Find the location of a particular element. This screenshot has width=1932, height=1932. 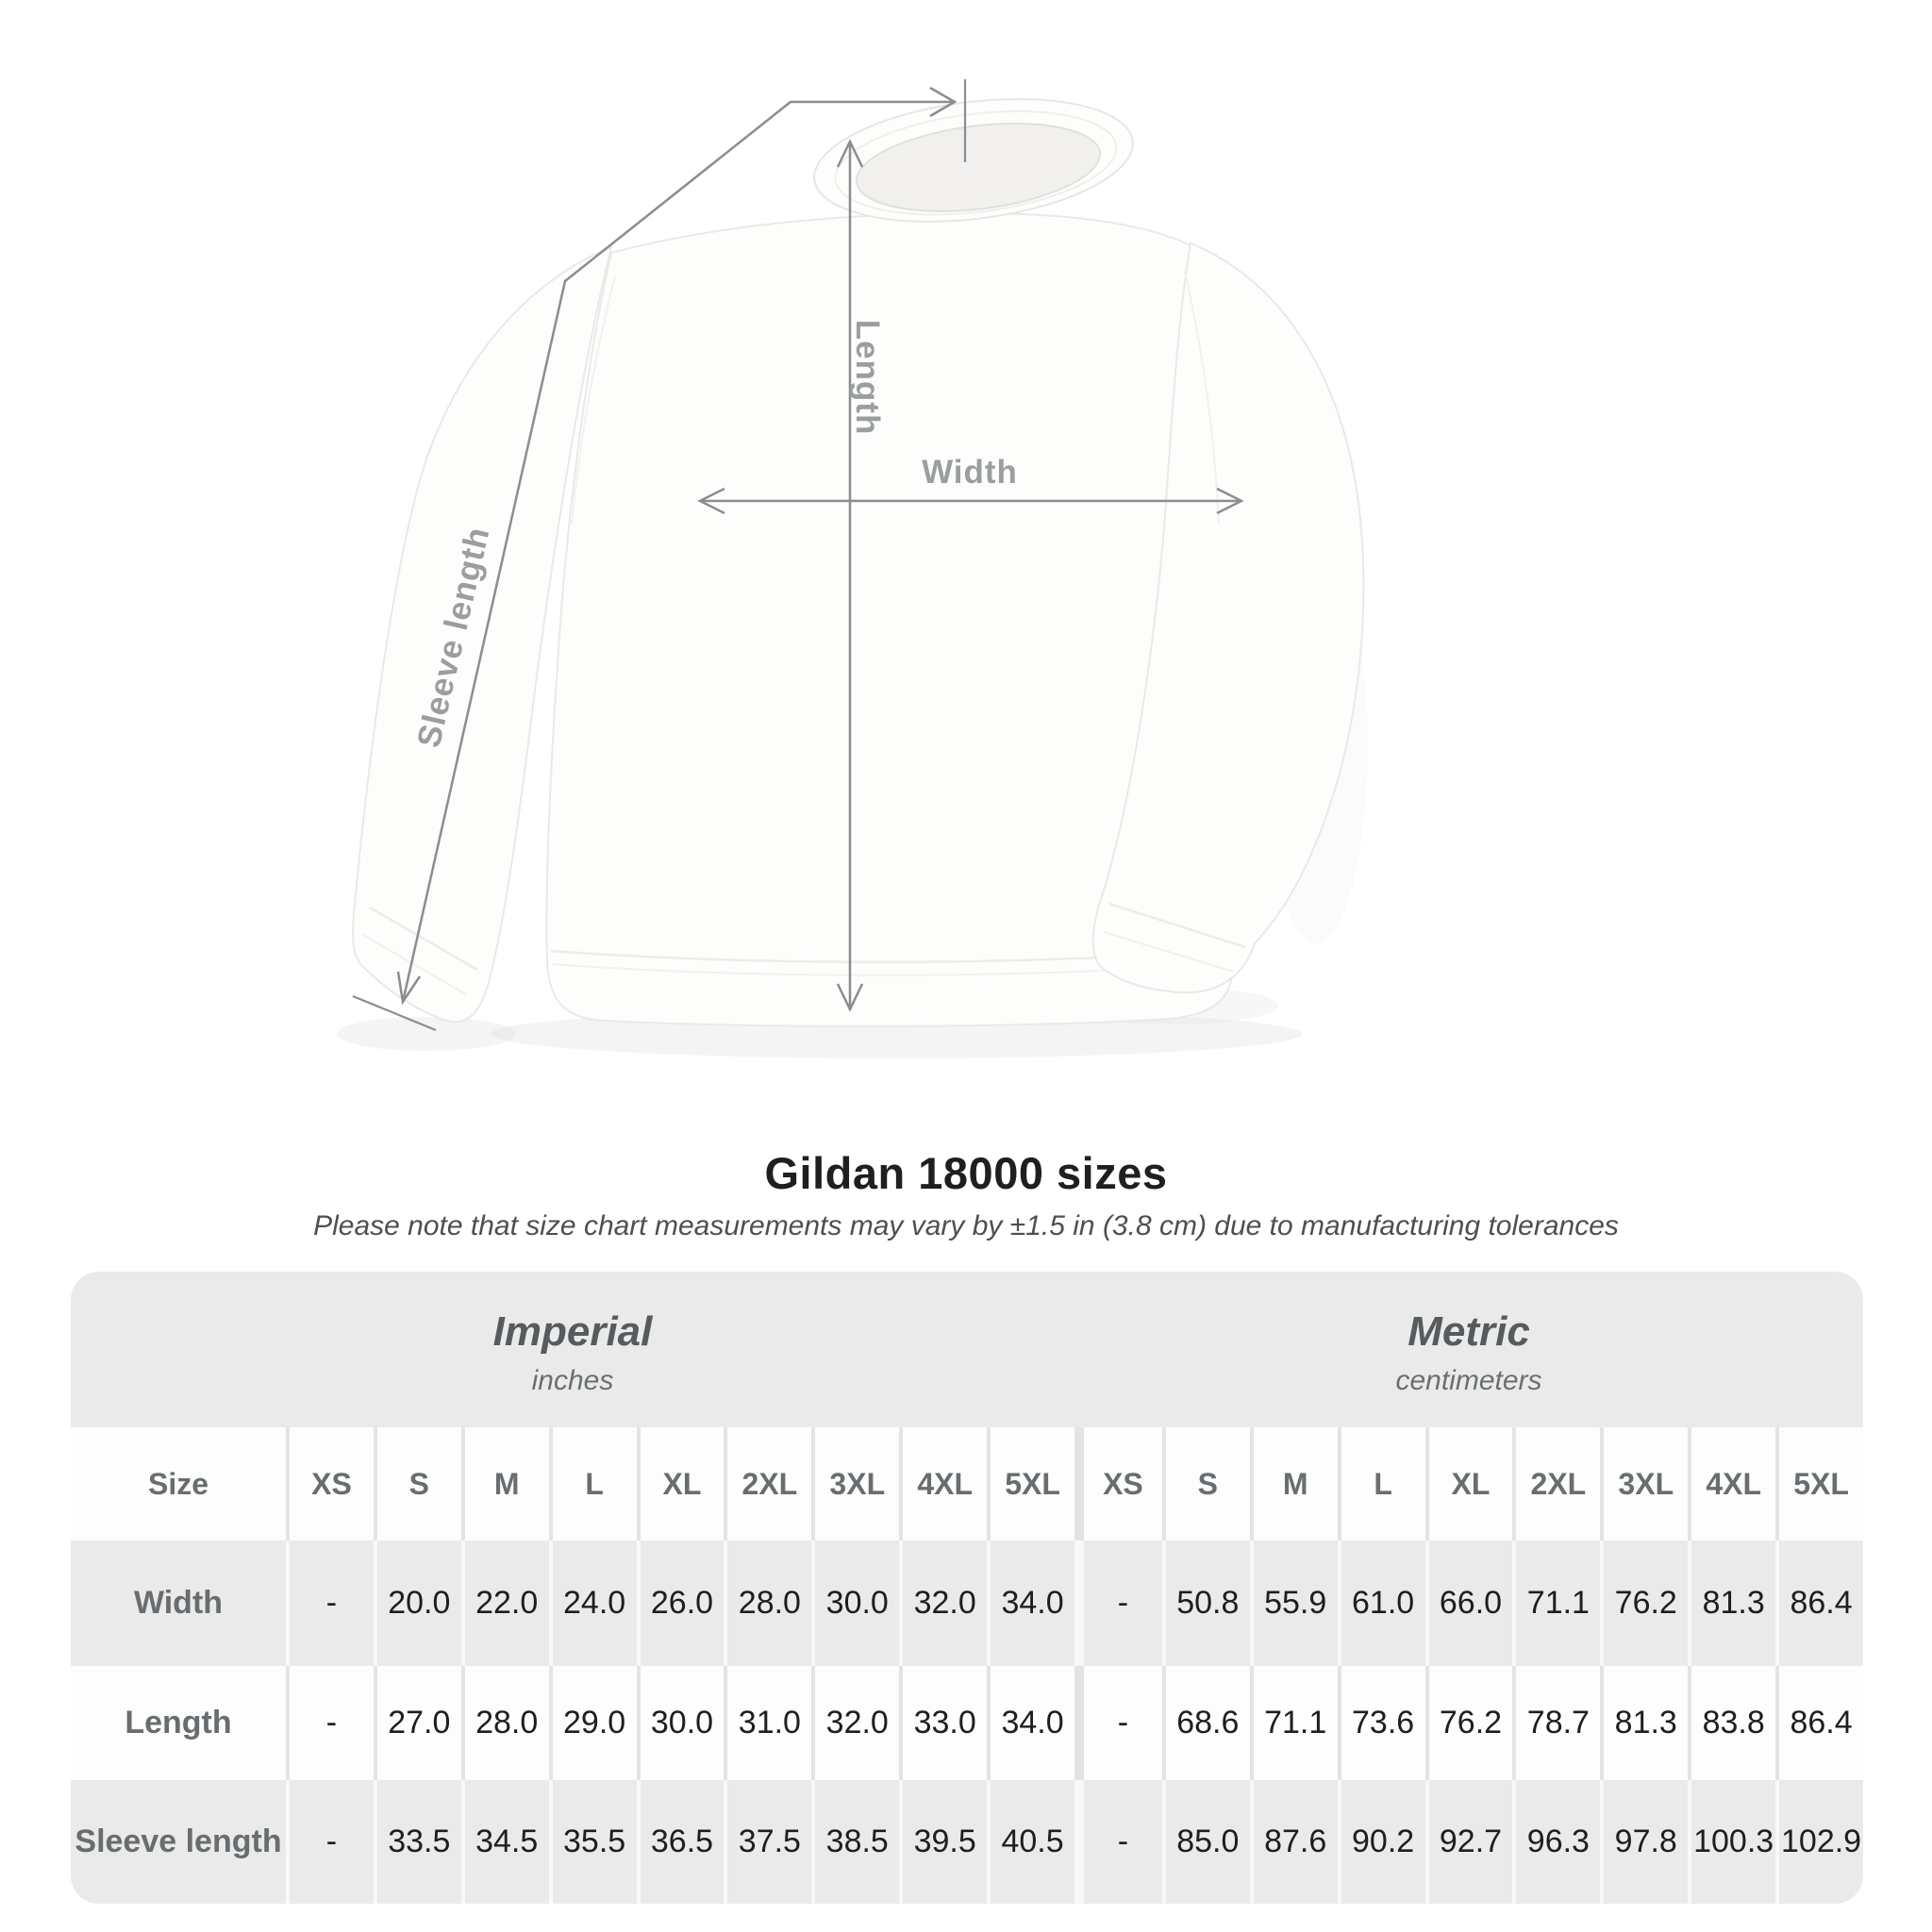

cell-value: 87.6 is located at coordinates (1294, 1842).